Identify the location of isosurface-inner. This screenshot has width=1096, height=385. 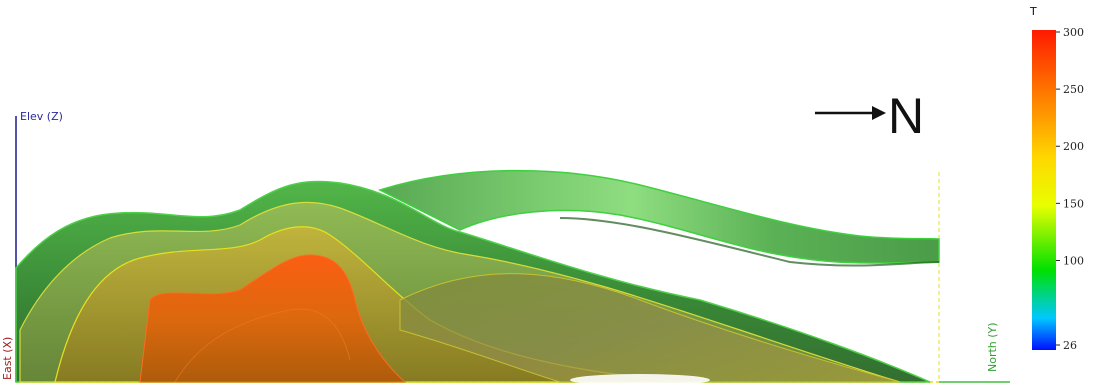
(273, 318).